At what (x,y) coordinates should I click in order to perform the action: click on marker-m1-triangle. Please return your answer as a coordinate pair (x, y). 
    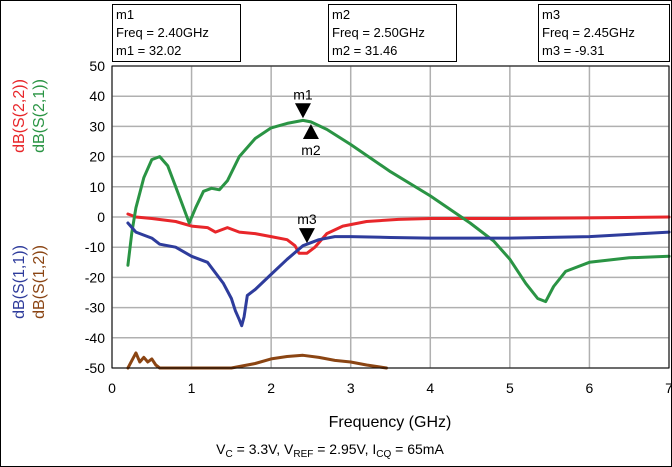
    Looking at the image, I should click on (302, 111).